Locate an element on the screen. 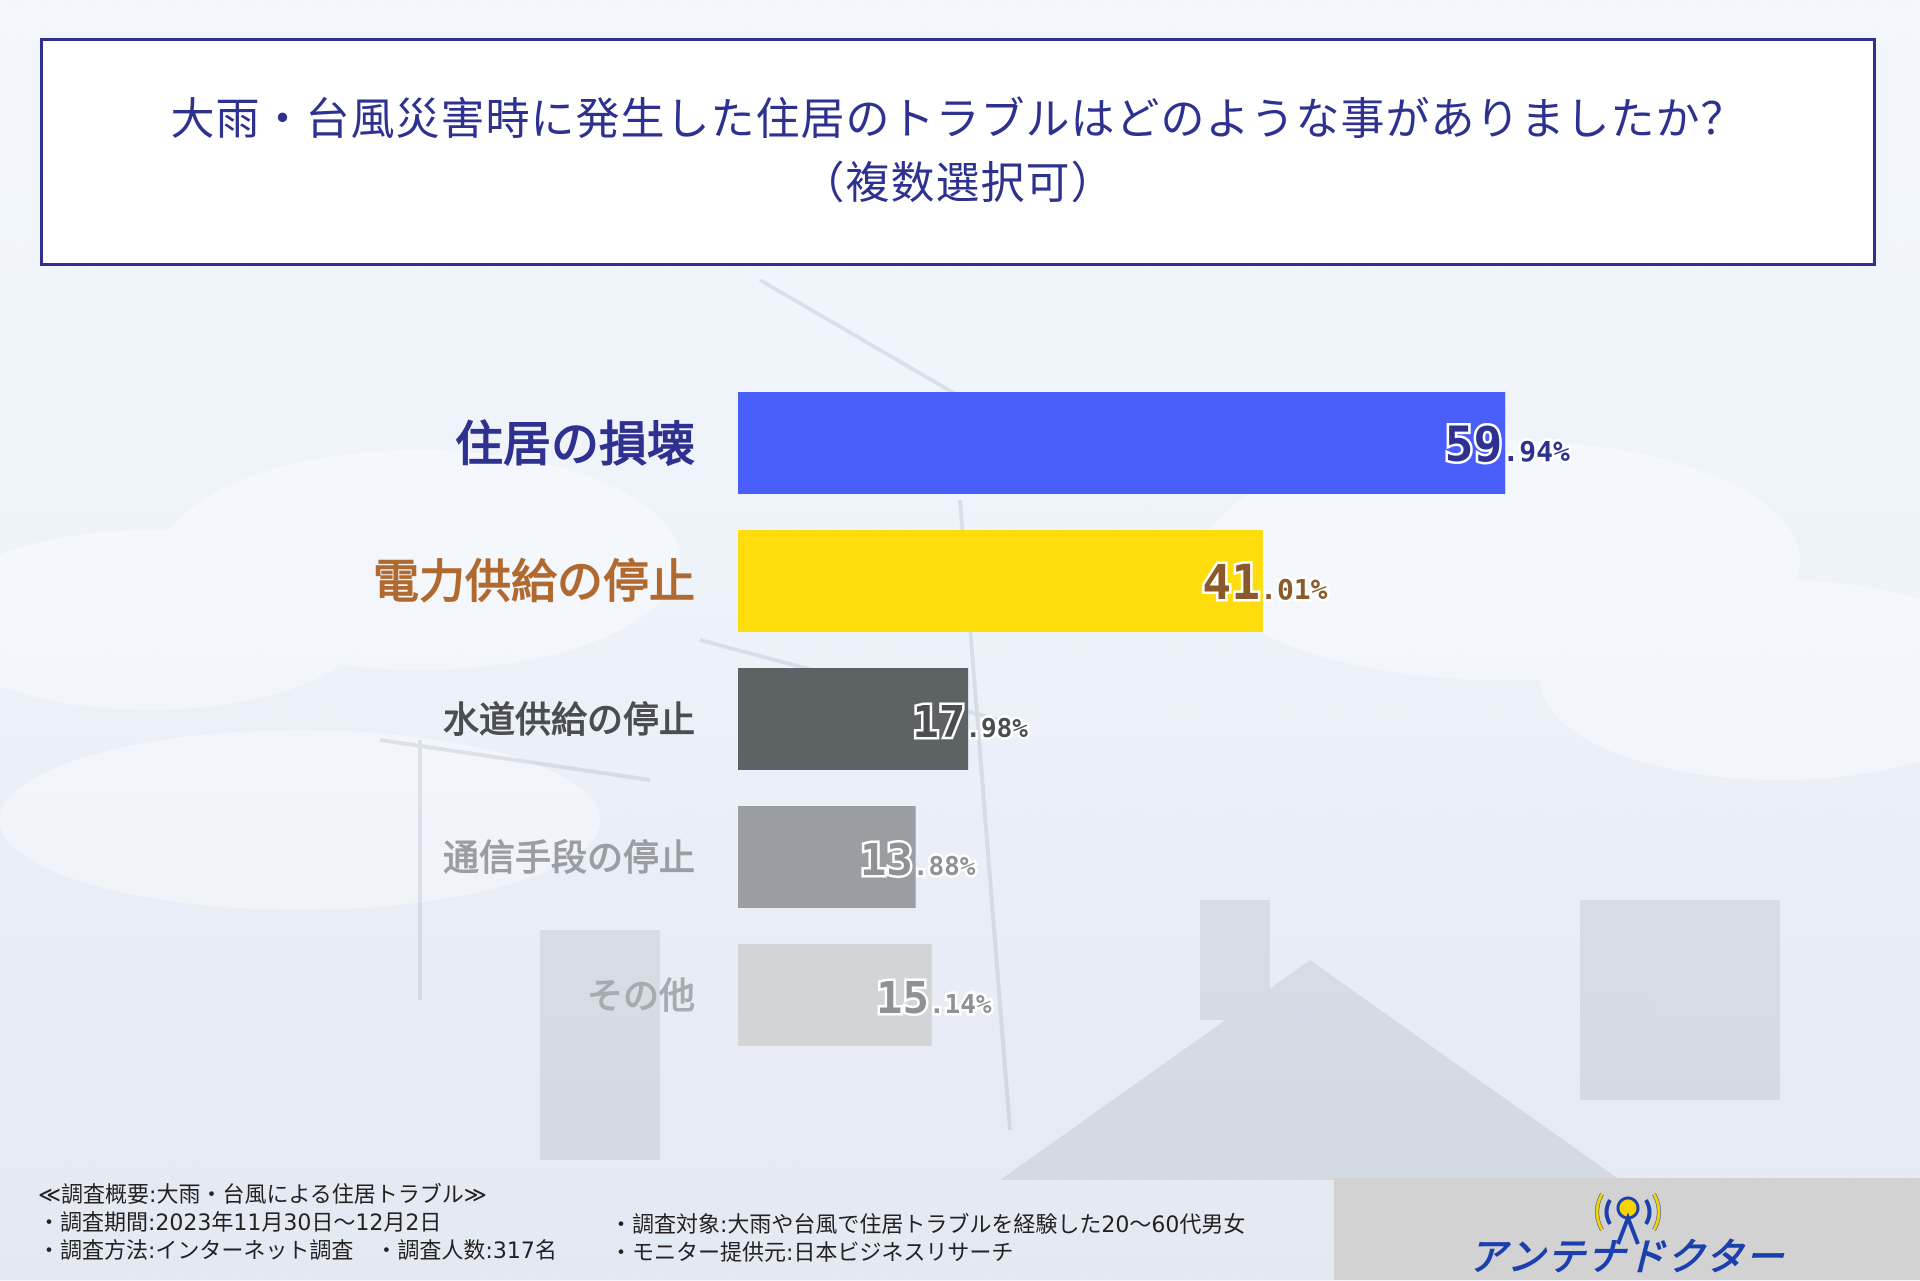 The height and width of the screenshot is (1281, 1920). value-label-3: 13.88% is located at coordinates (918, 860).